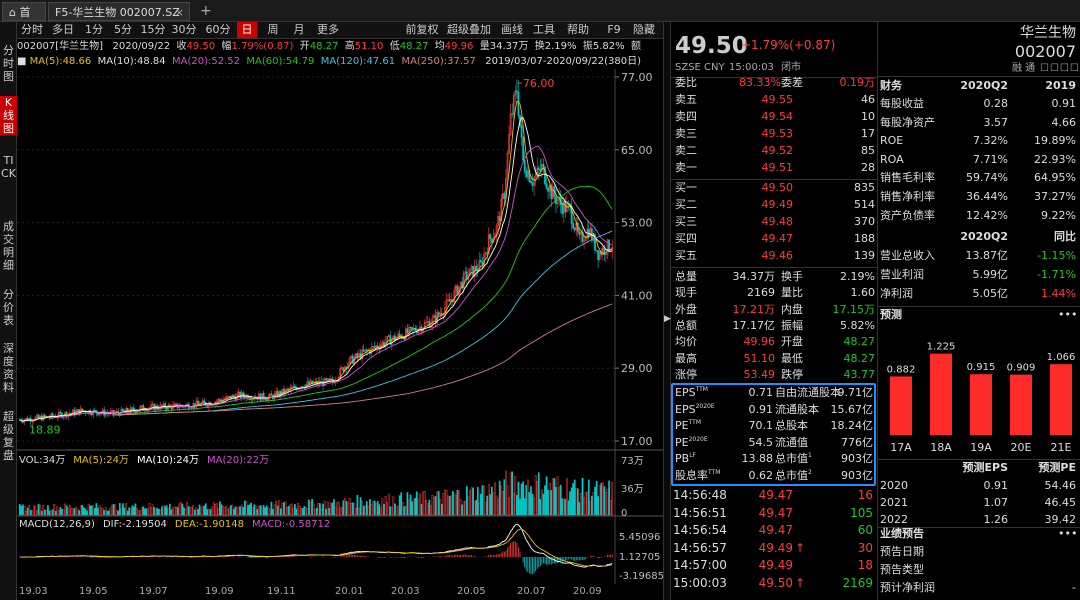  What do you see at coordinates (1057, 467) in the screenshot?
I see `eps-h-1: 预测PE` at bounding box center [1057, 467].